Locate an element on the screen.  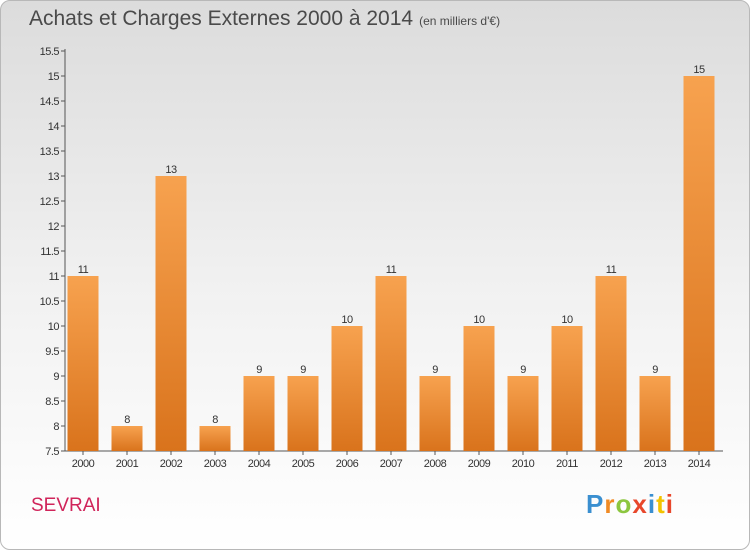
y-tick-label: 7.5 is located at coordinates (52, 452).